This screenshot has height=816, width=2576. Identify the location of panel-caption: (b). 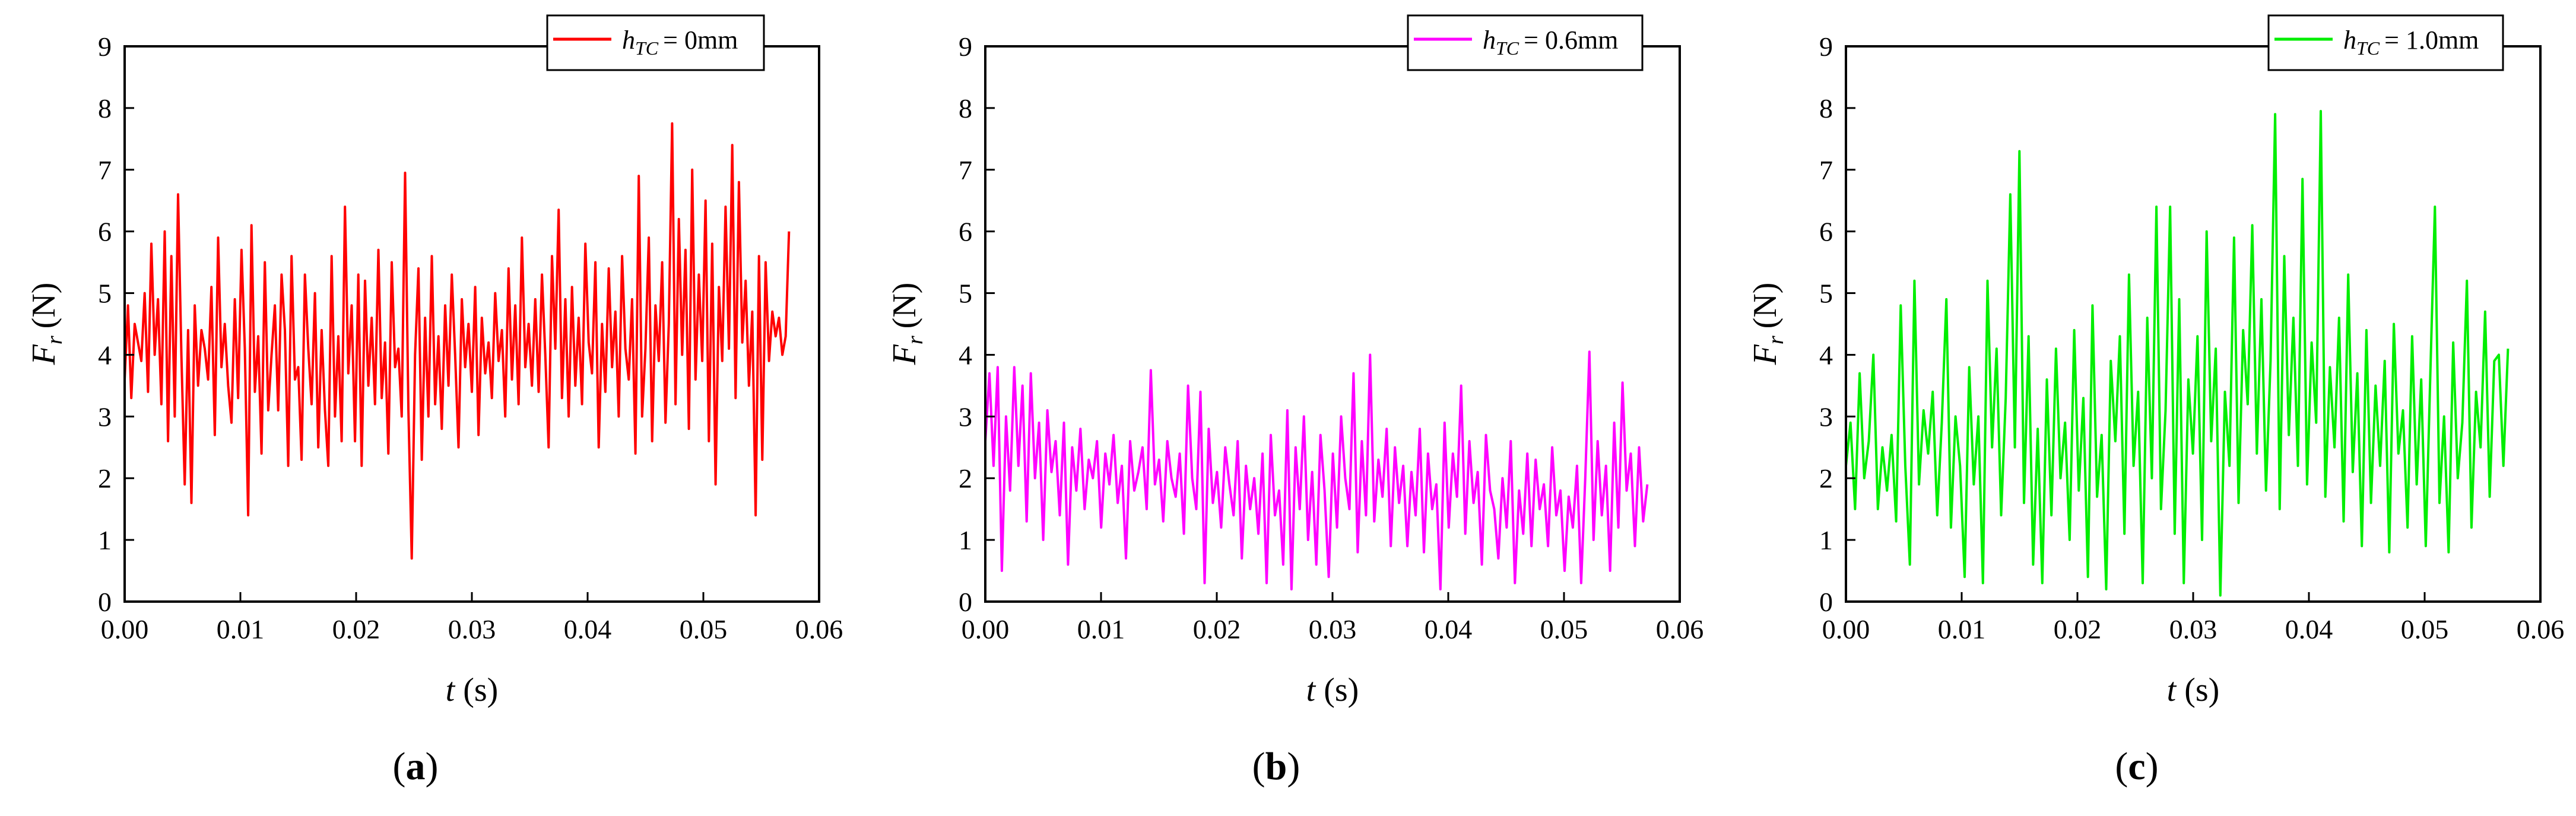
(1276, 766).